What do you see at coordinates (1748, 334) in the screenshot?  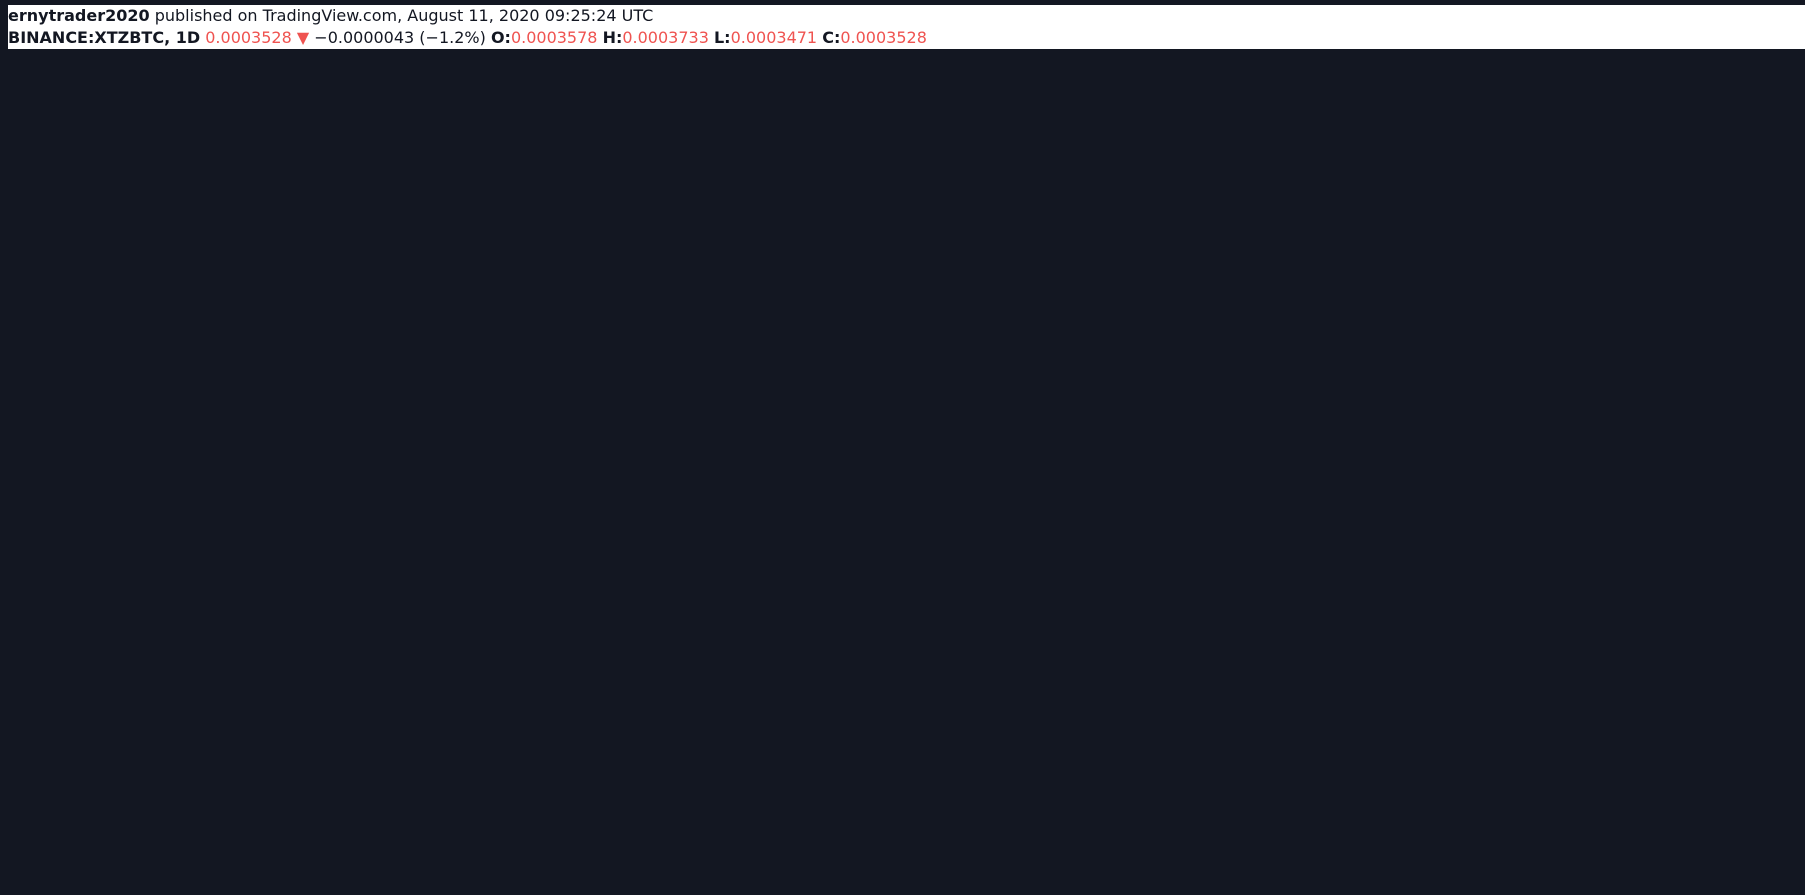 I see `price-label: 0.0002460` at bounding box center [1748, 334].